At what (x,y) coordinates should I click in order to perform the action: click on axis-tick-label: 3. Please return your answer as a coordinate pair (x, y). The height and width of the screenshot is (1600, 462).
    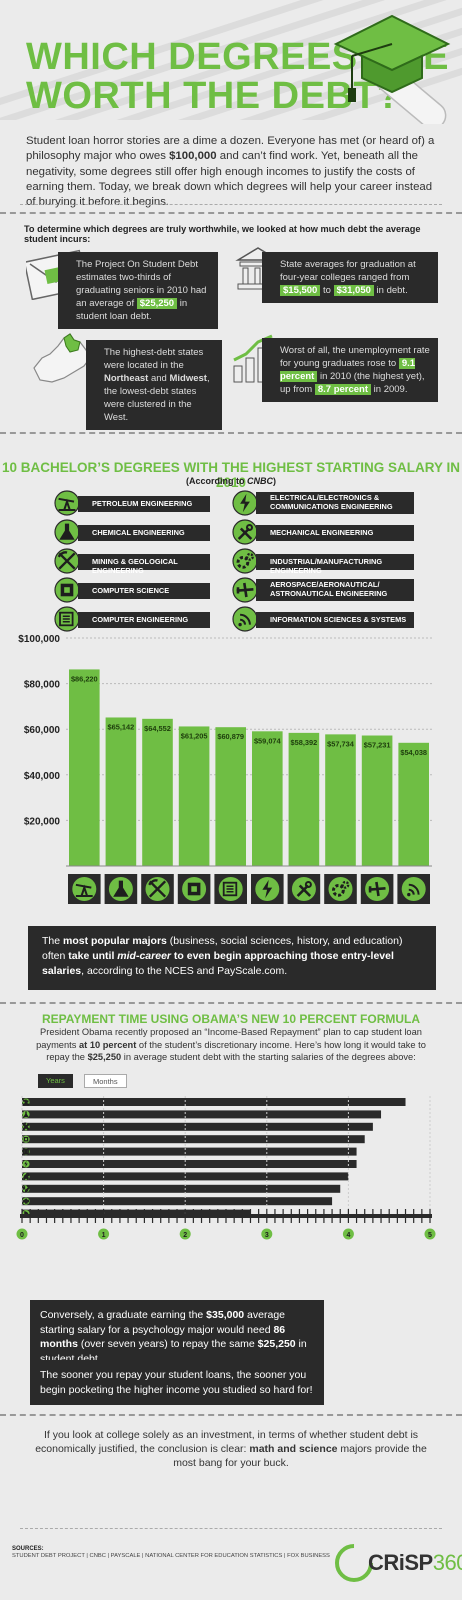
    Looking at the image, I should click on (267, 1235).